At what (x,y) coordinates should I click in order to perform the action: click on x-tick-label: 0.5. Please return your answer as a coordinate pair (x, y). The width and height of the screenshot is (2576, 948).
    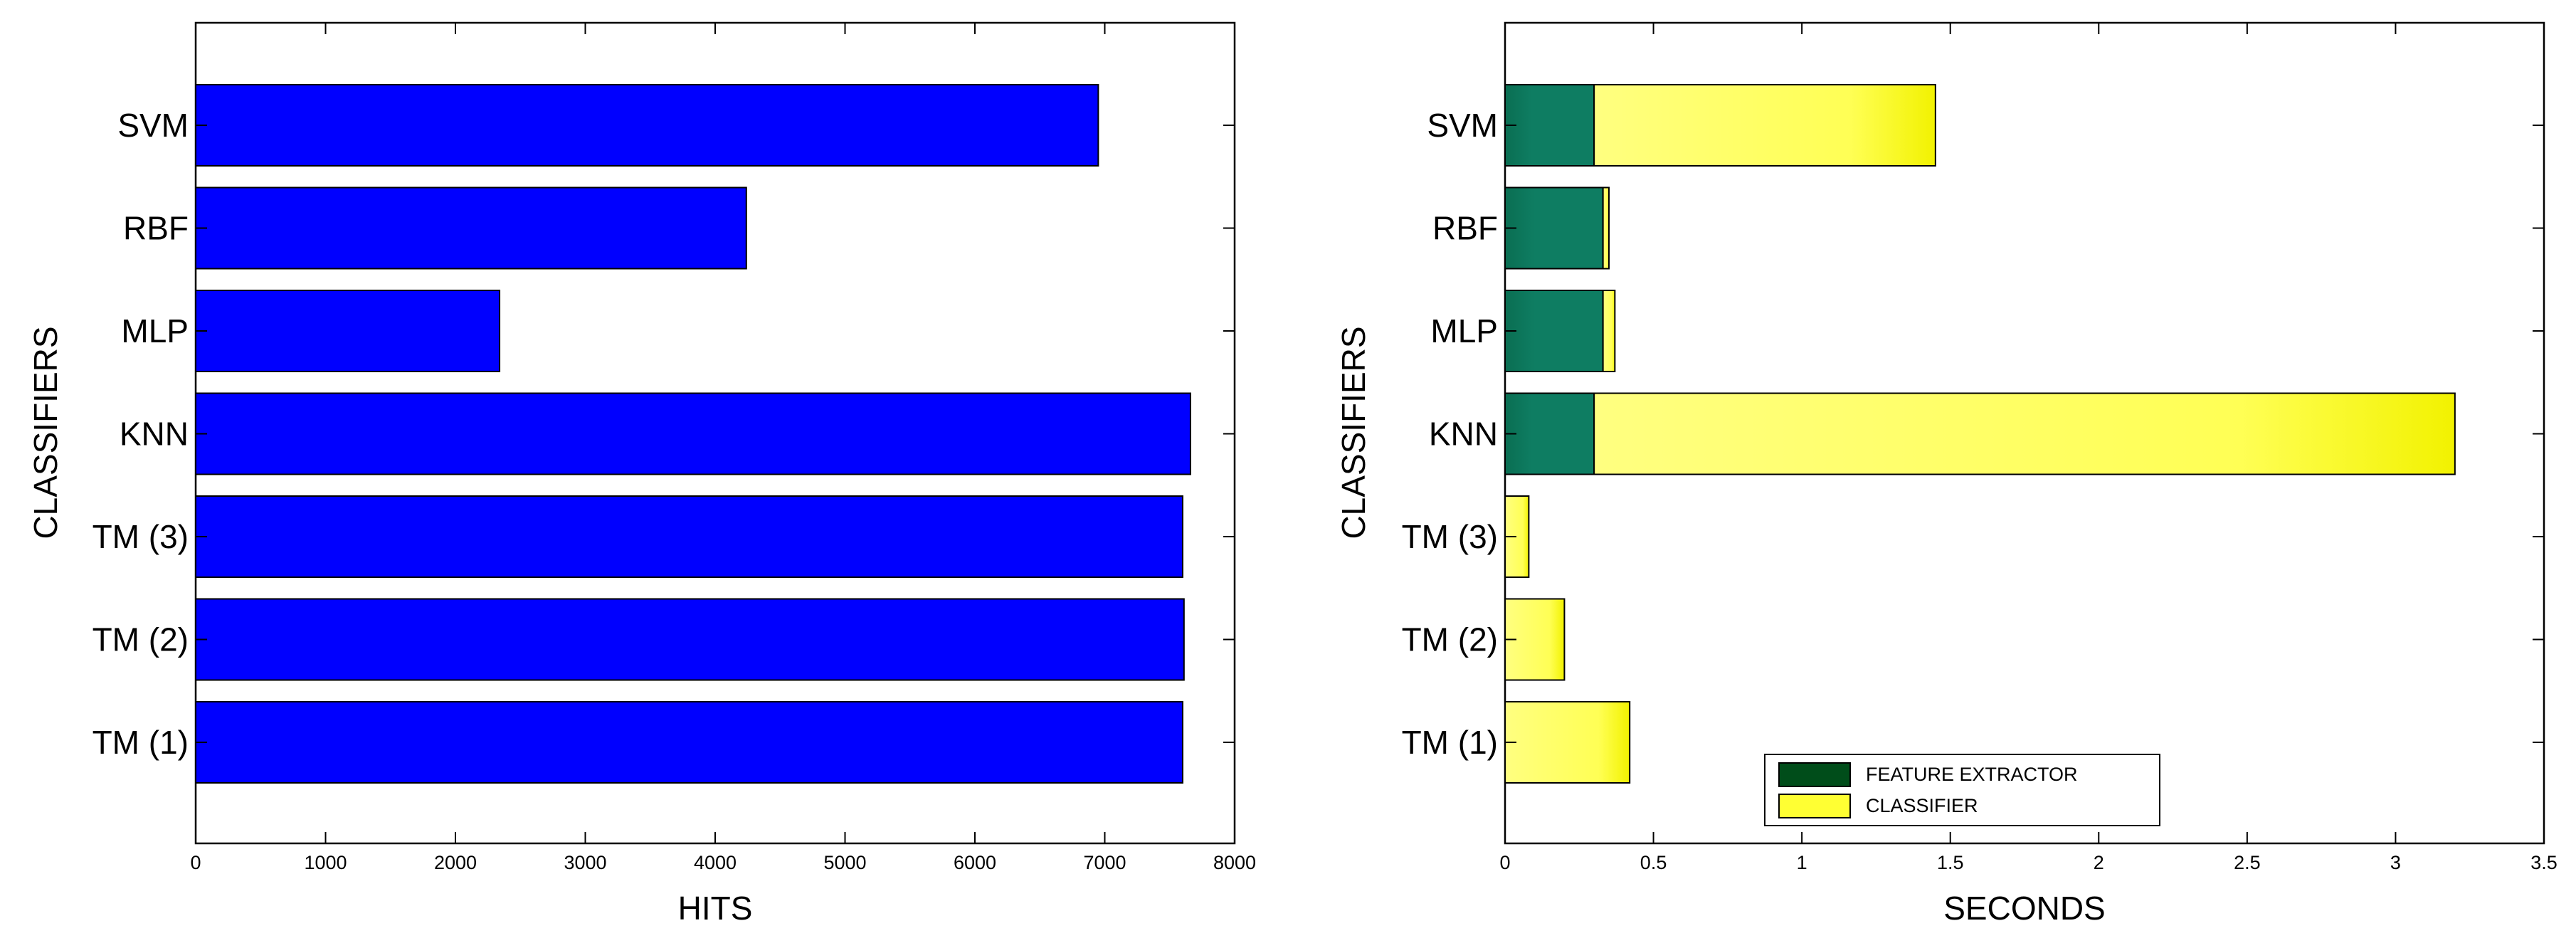
    Looking at the image, I should click on (1653, 862).